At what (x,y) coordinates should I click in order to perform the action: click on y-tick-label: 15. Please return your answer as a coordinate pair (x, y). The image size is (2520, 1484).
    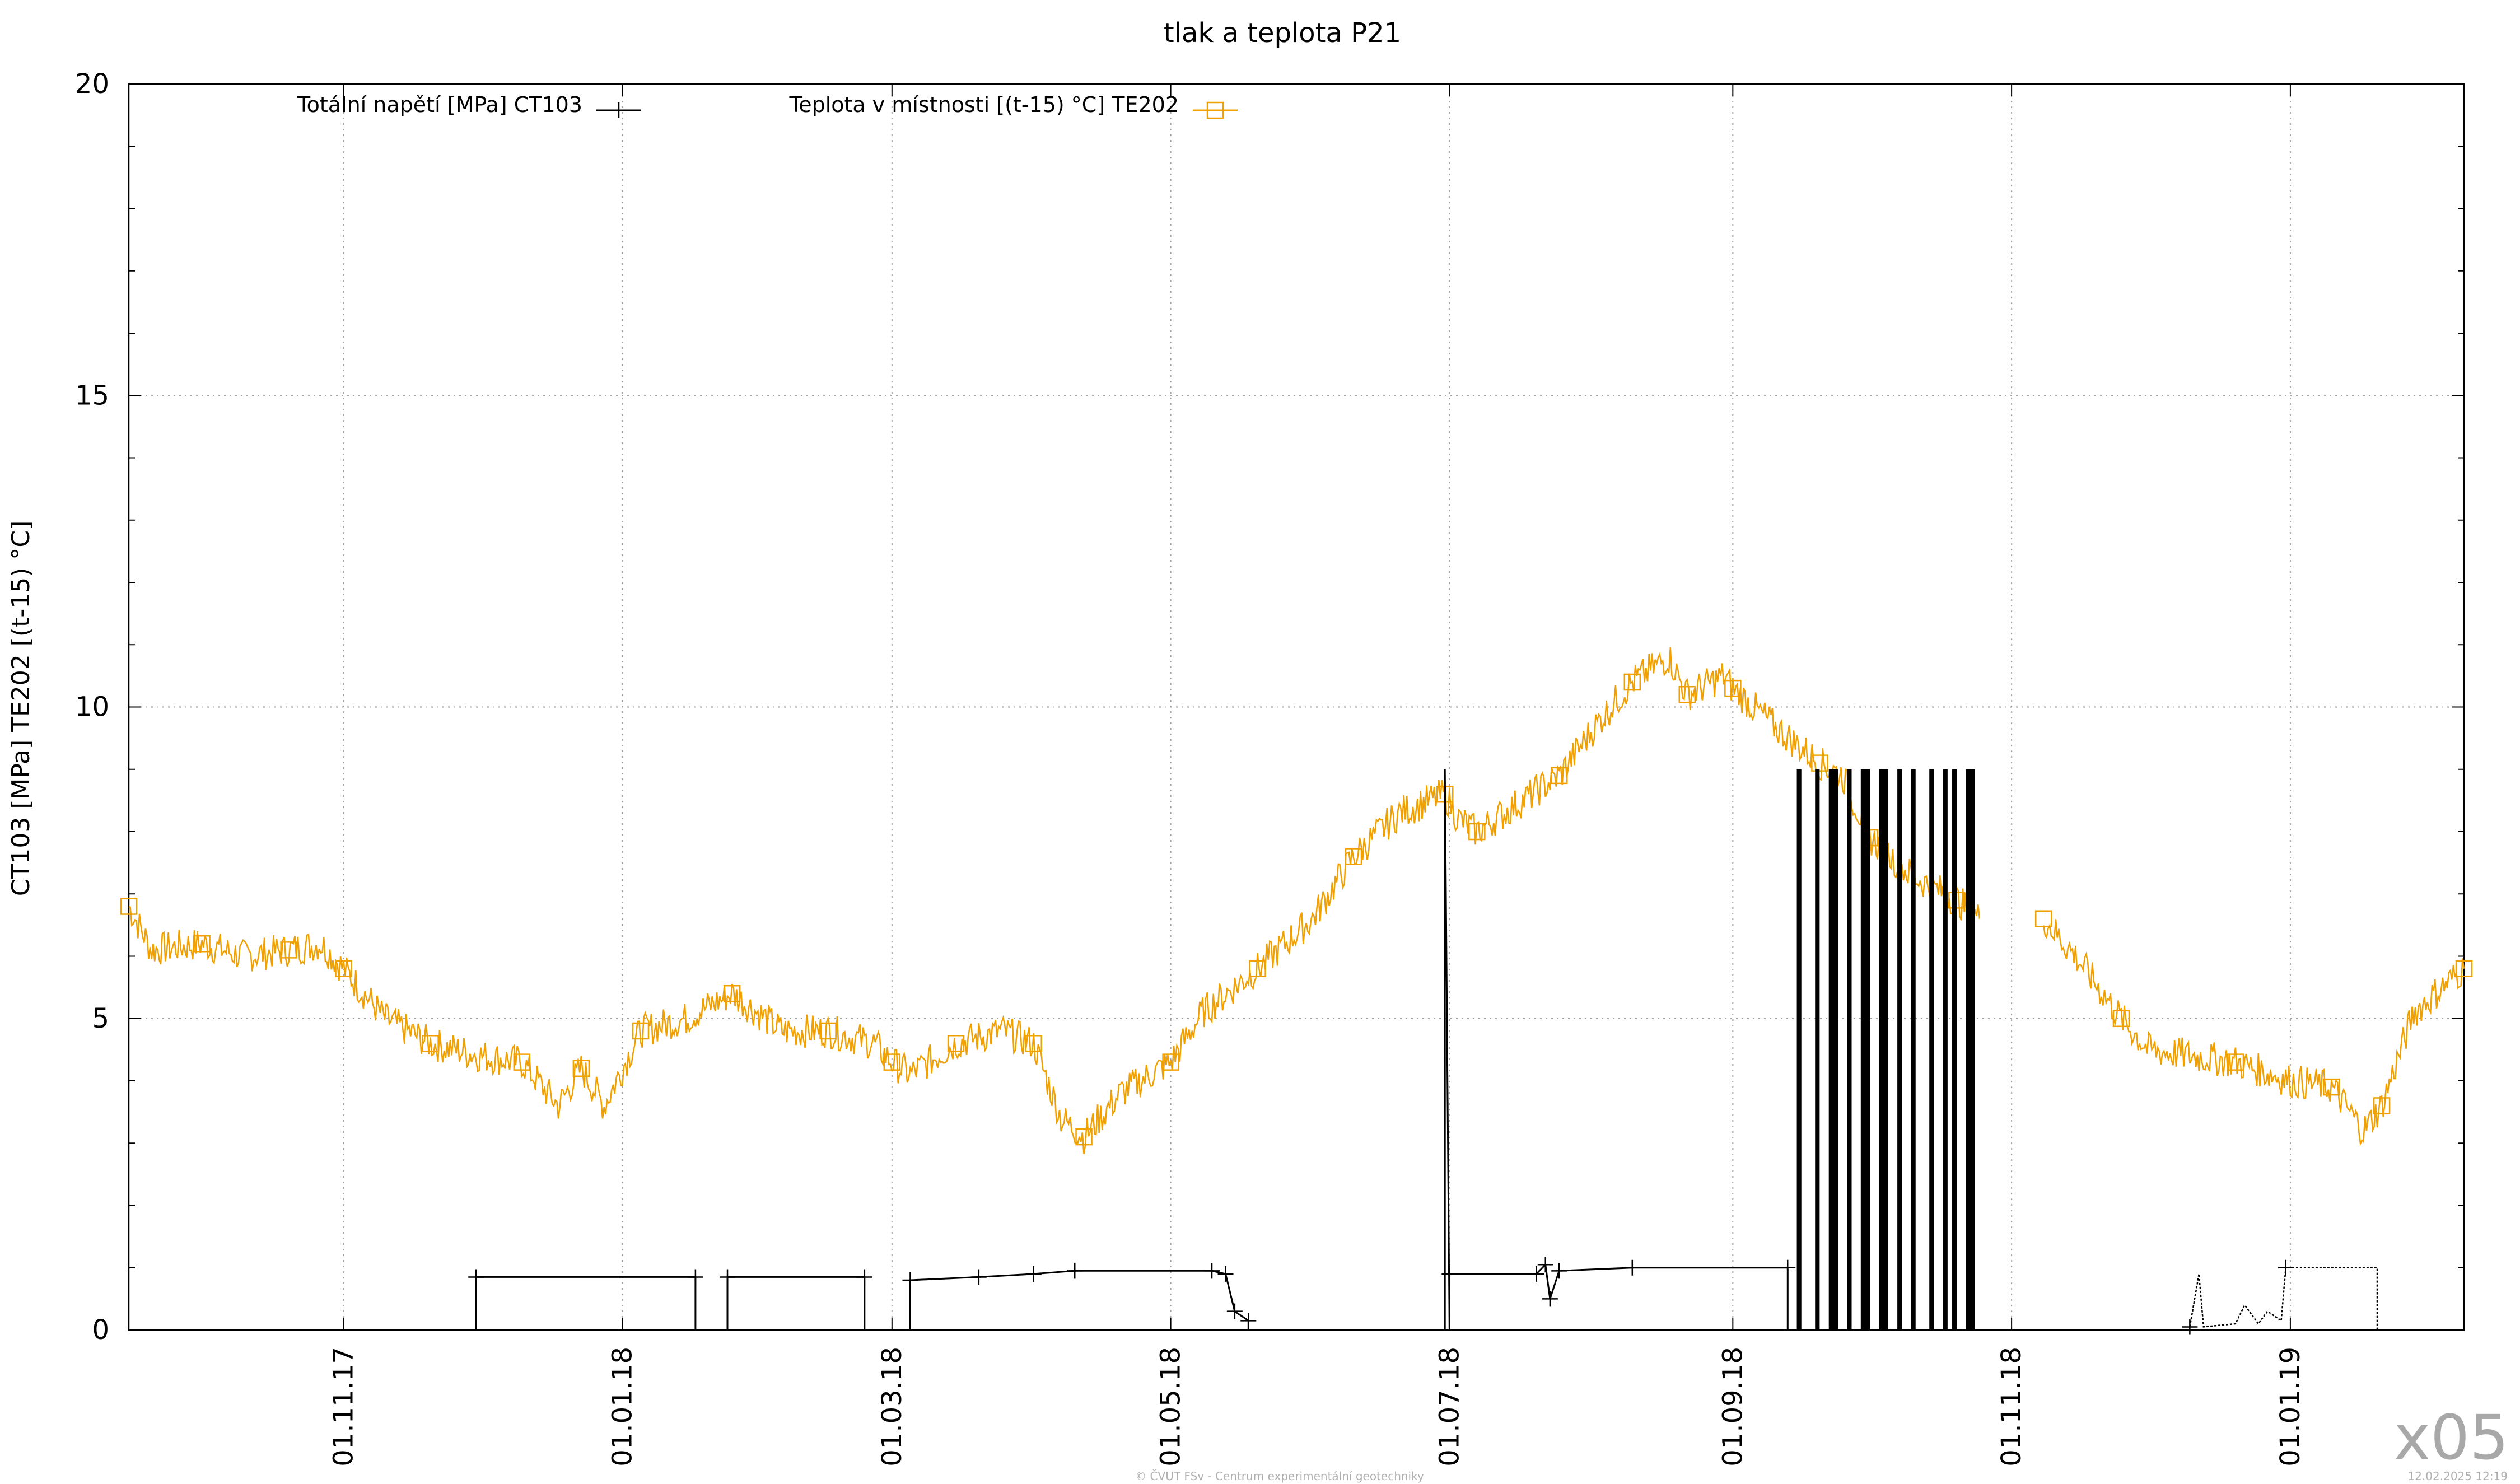
    Looking at the image, I should click on (92, 396).